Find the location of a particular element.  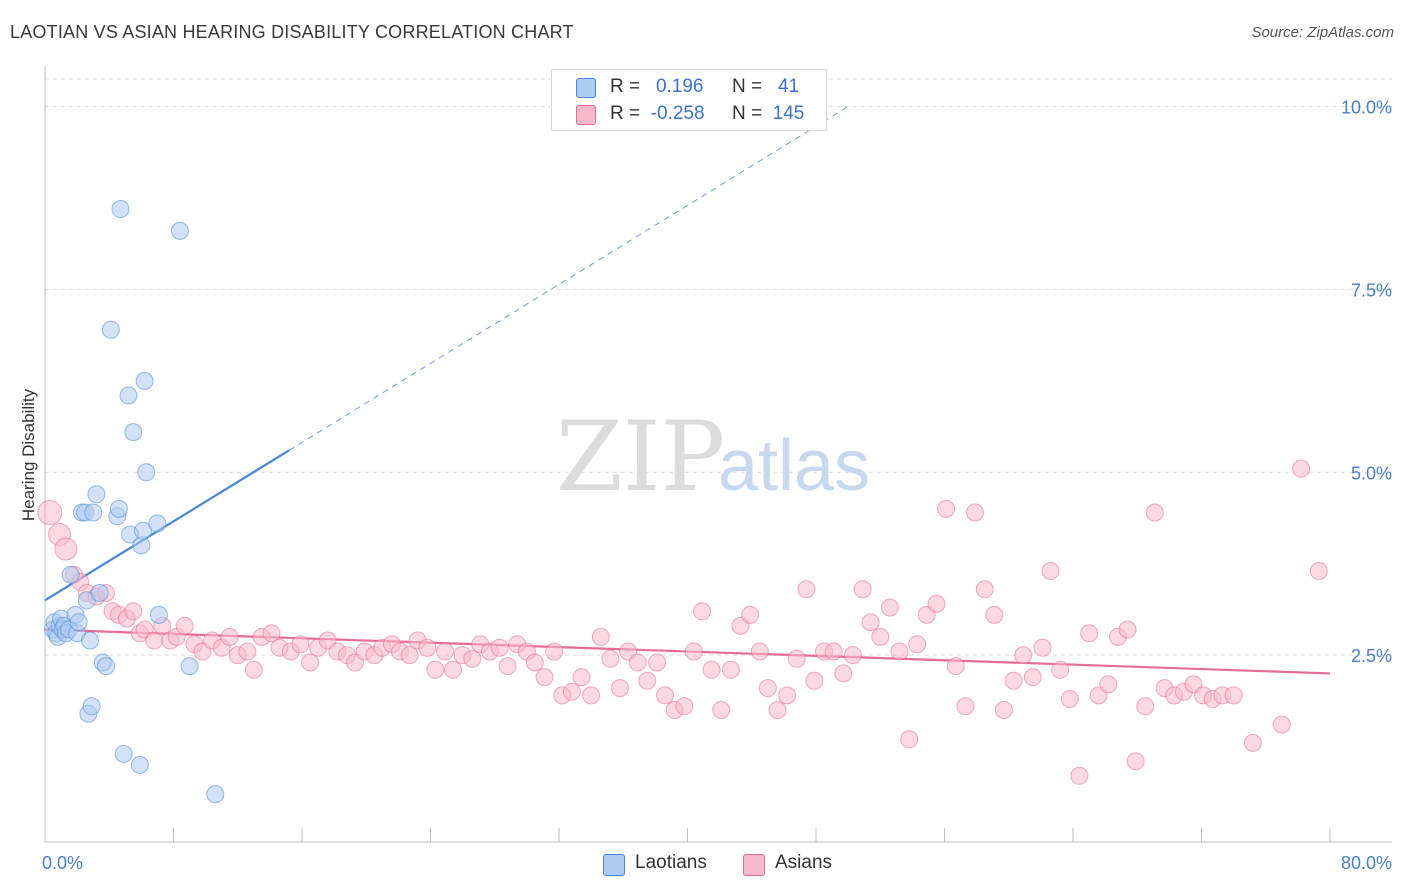

bottom-legend-label-asians: Asians is located at coordinates (804, 862).